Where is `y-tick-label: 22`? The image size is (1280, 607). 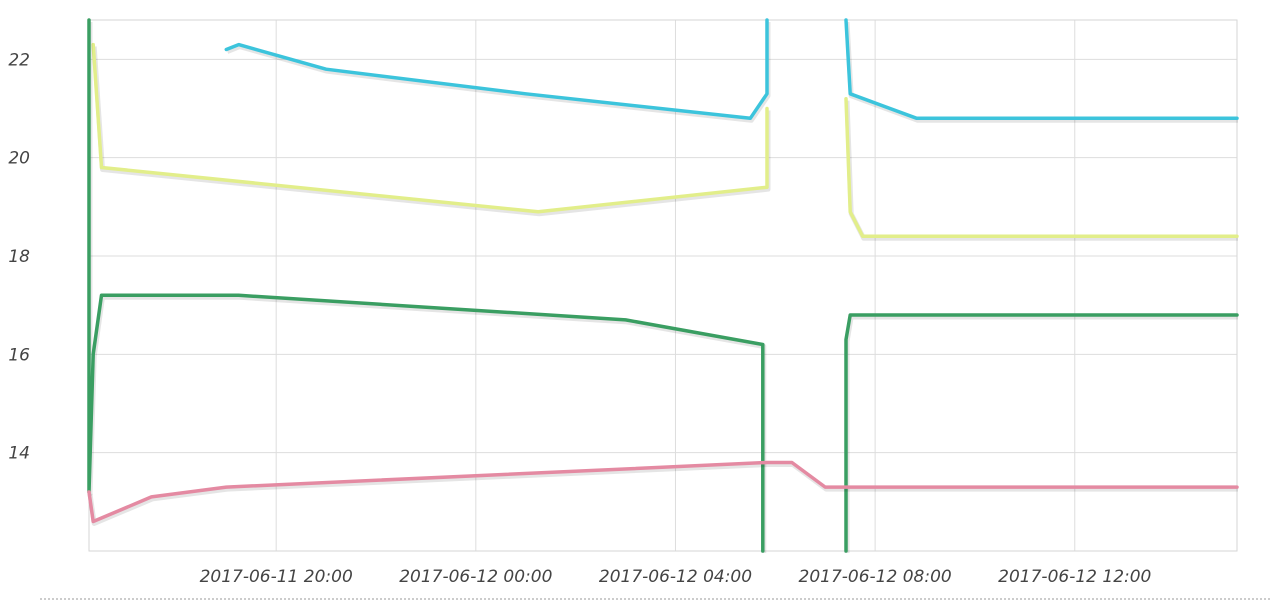 y-tick-label: 22 is located at coordinates (19, 60).